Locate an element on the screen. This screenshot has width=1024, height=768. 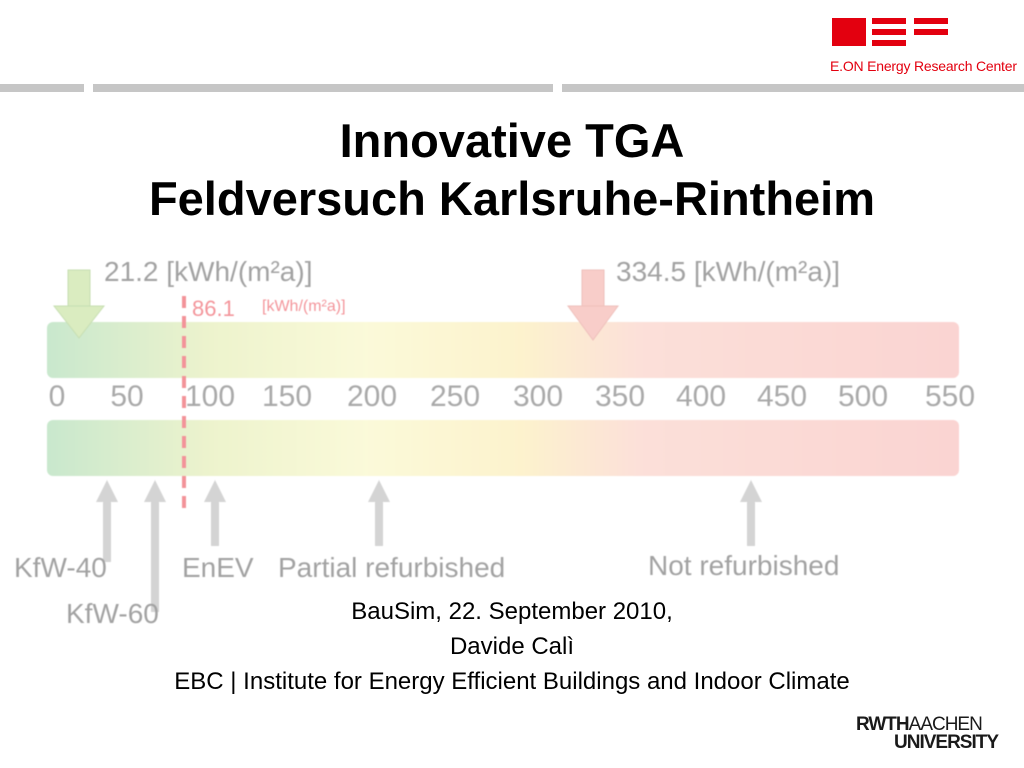
tick-label: 250 is located at coordinates (455, 396).